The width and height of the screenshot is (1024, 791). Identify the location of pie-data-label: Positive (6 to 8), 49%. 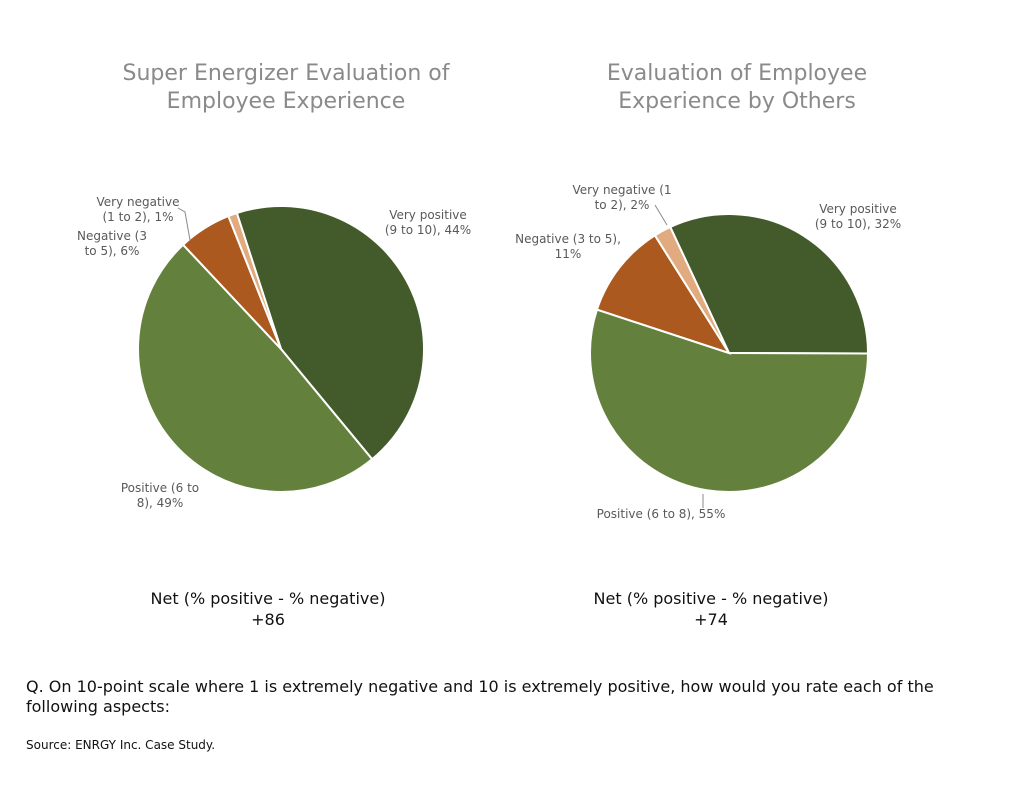
(160, 495).